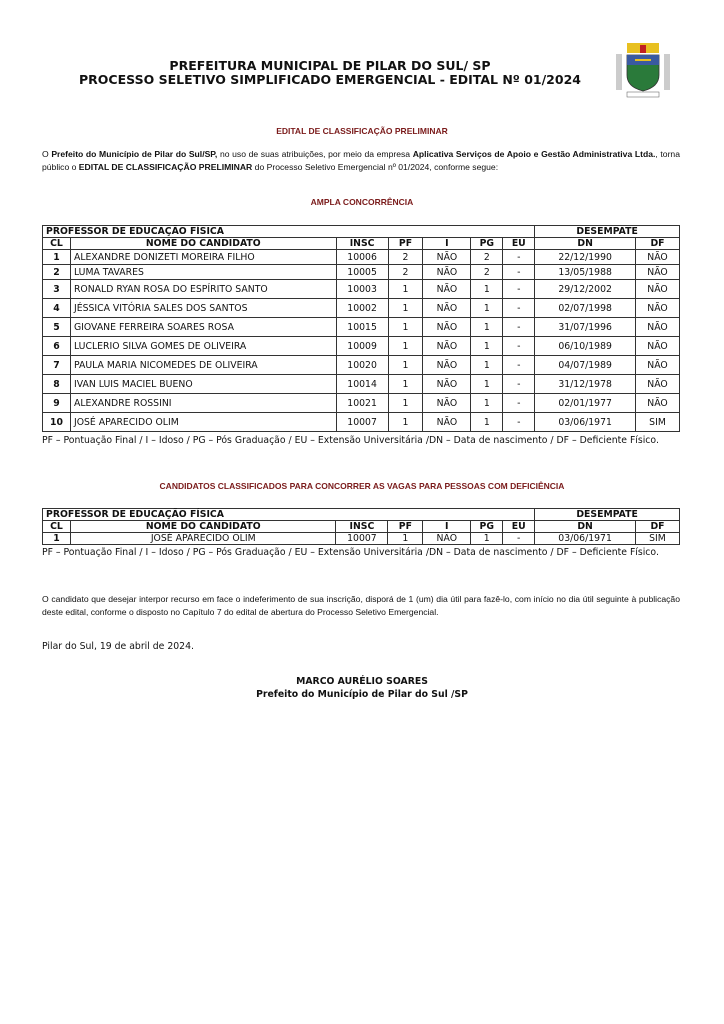  What do you see at coordinates (585, 289) in the screenshot?
I see `table-cell: 29/12/2002` at bounding box center [585, 289].